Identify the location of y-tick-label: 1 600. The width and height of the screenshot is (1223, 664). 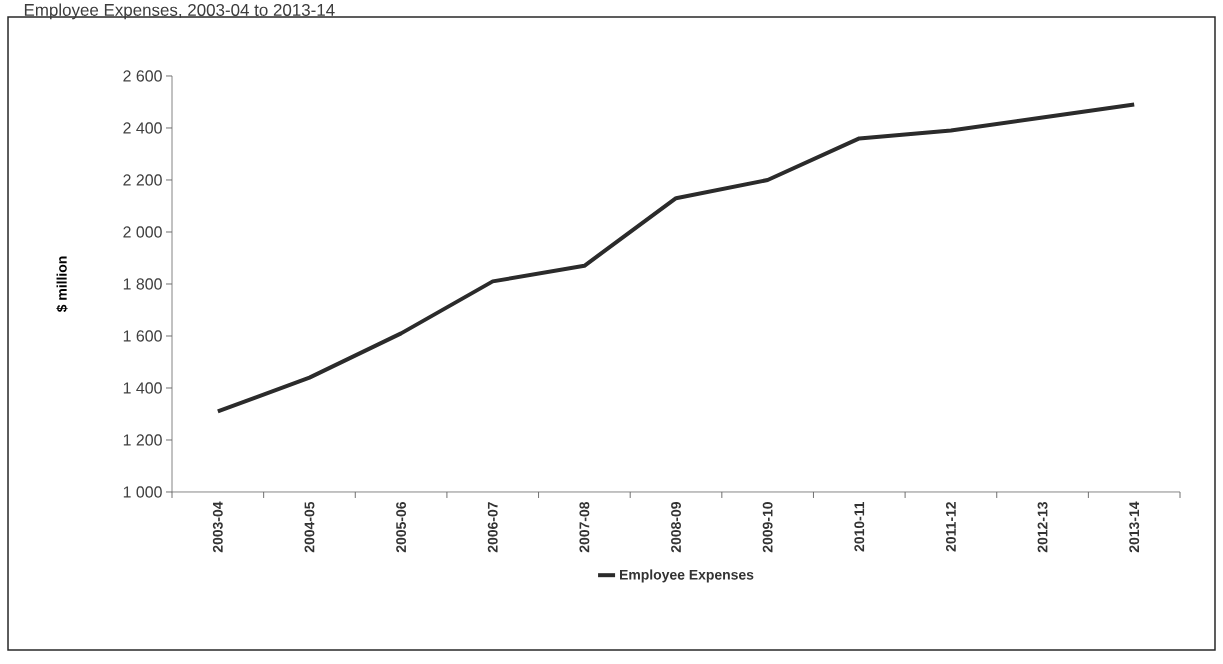
(142, 336).